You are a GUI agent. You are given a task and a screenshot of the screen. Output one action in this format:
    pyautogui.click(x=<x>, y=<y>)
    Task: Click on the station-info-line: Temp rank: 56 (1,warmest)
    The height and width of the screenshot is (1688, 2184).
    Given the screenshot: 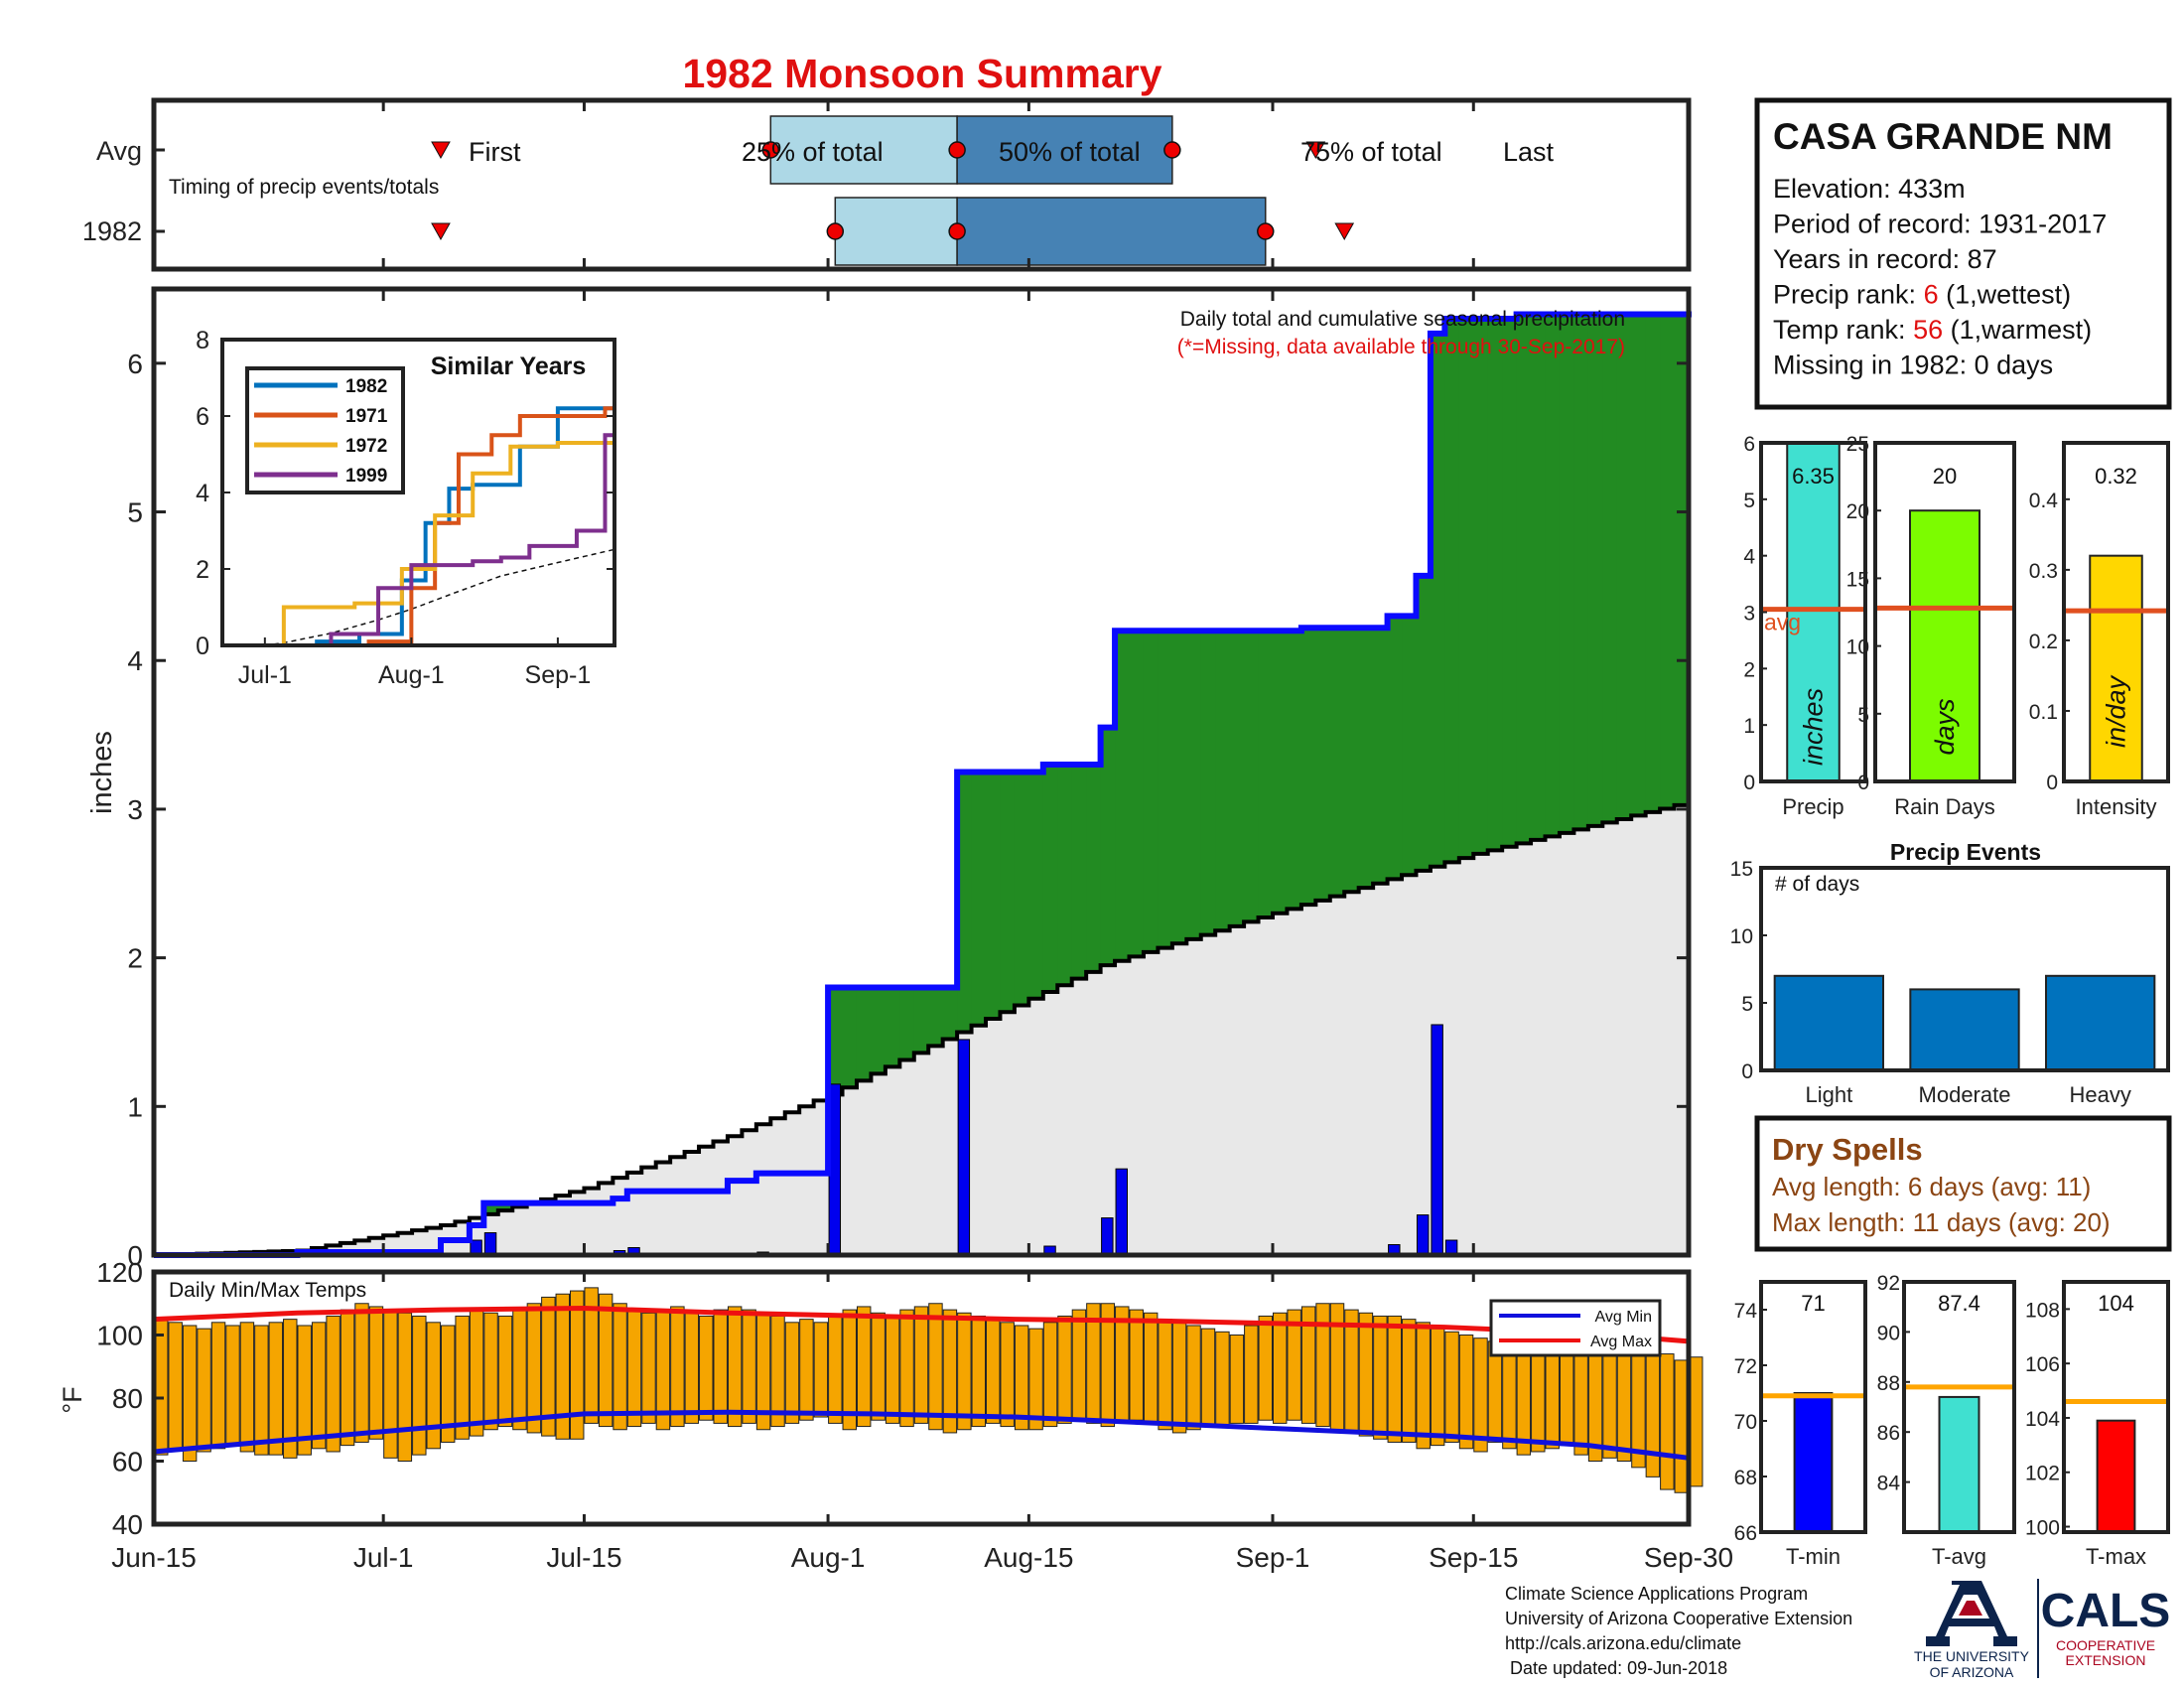 What is the action you would take?
    pyautogui.click(x=1932, y=330)
    